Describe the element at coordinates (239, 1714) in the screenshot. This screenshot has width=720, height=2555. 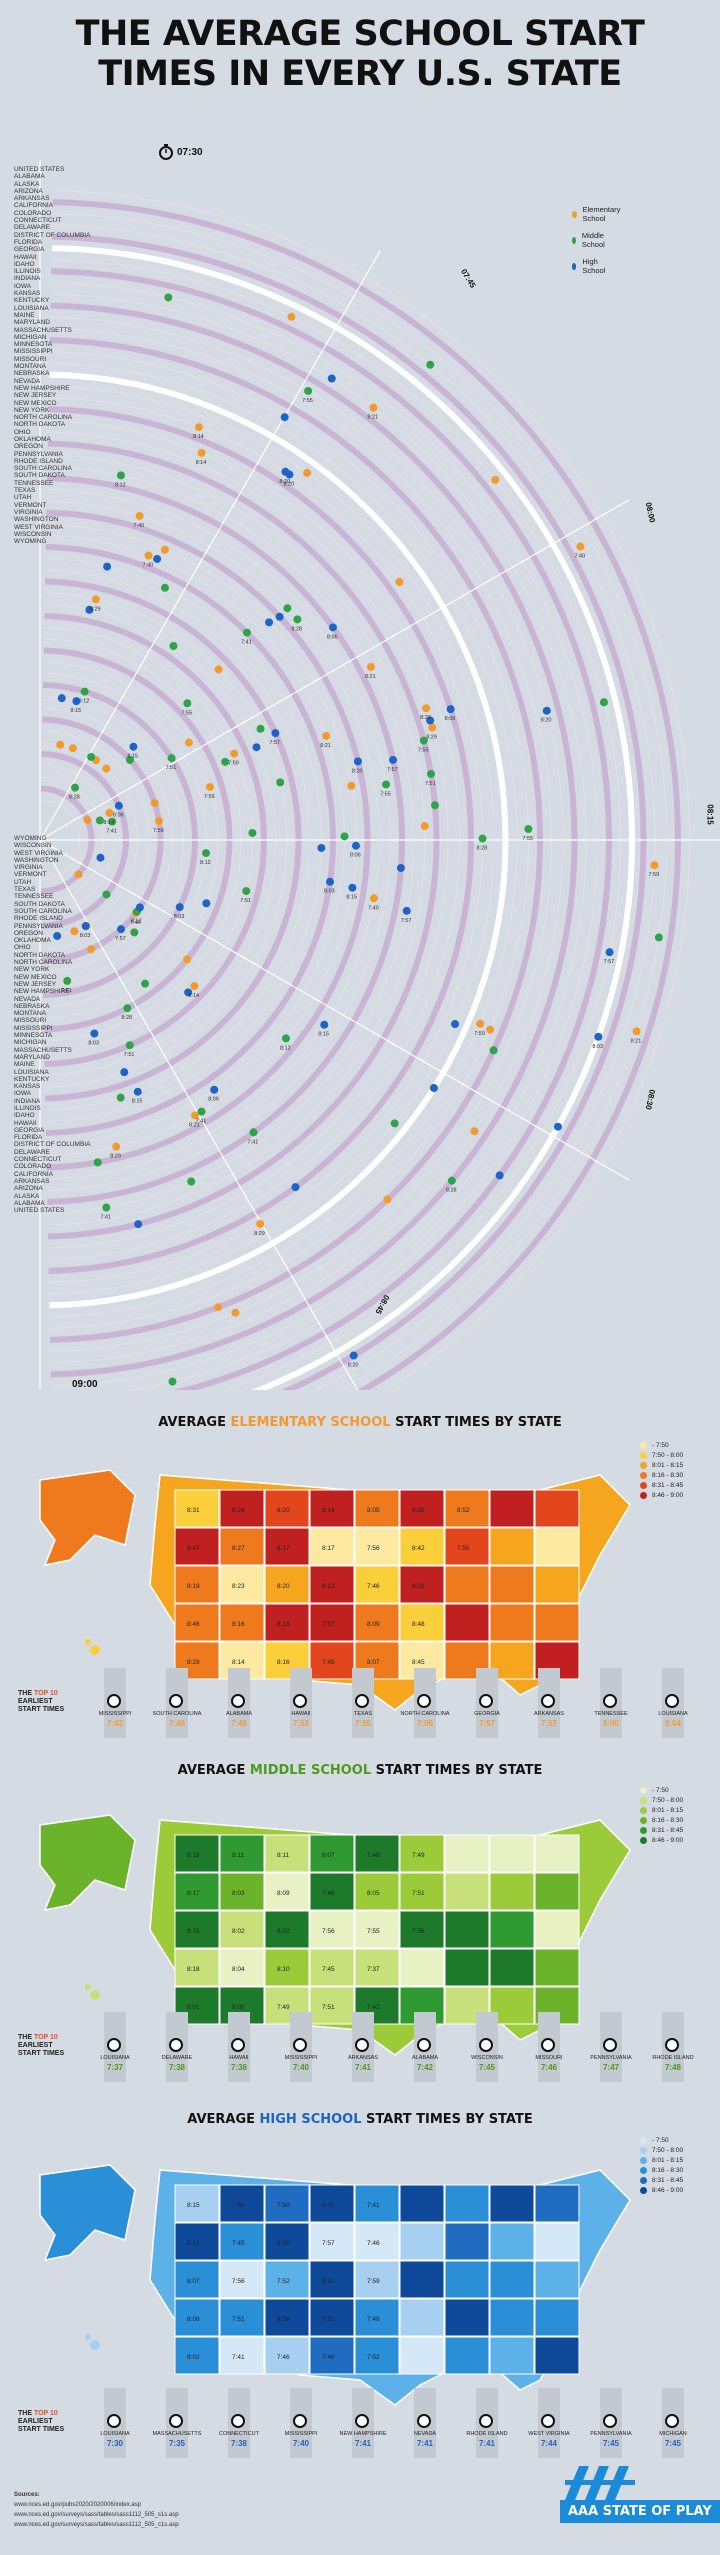
I see `top10-state: ALABAMA` at that location.